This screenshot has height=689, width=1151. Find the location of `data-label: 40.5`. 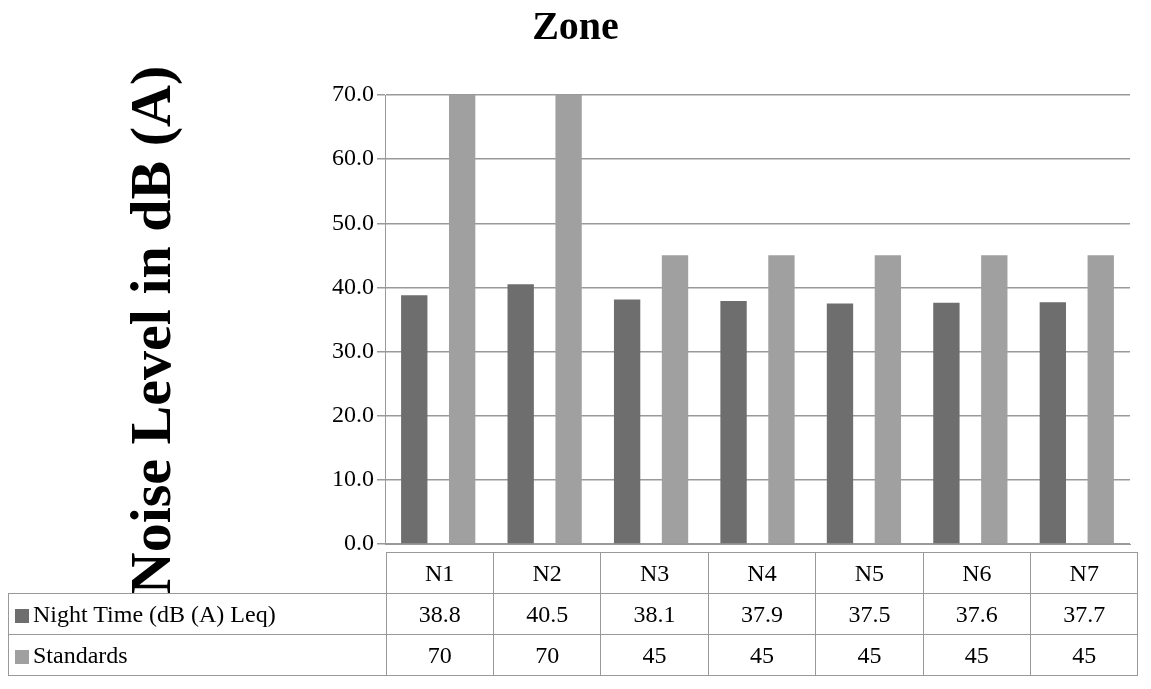

data-label: 40.5 is located at coordinates (547, 614).